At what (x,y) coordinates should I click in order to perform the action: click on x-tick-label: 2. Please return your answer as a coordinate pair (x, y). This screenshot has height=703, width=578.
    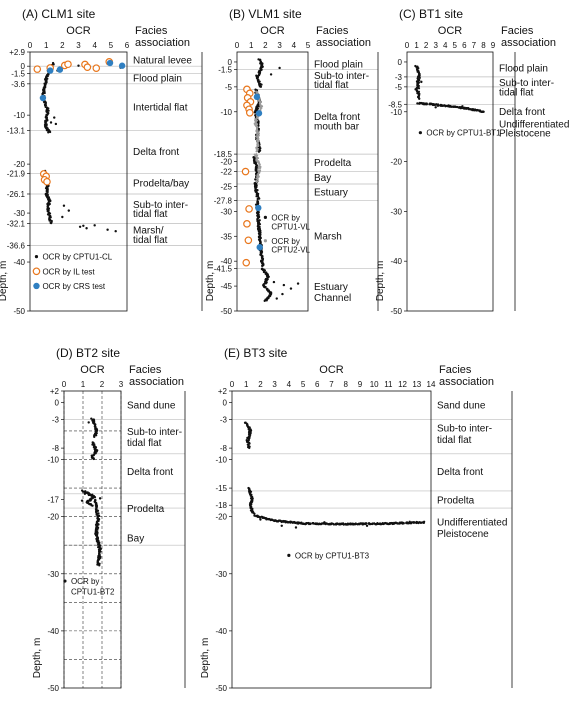
    Looking at the image, I should click on (62, 45).